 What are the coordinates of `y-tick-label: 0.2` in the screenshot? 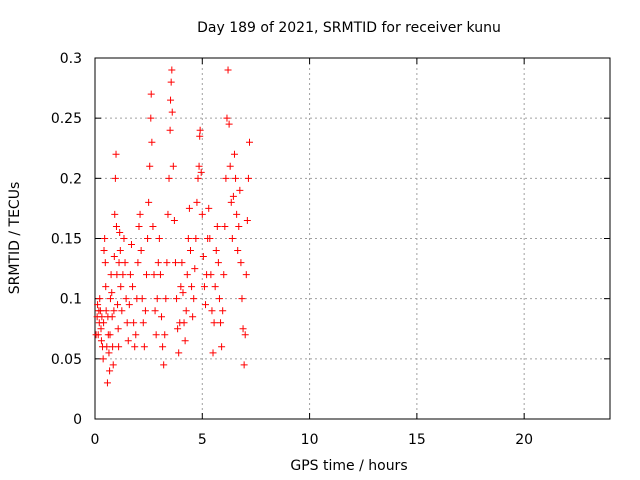 It's located at (71, 179).